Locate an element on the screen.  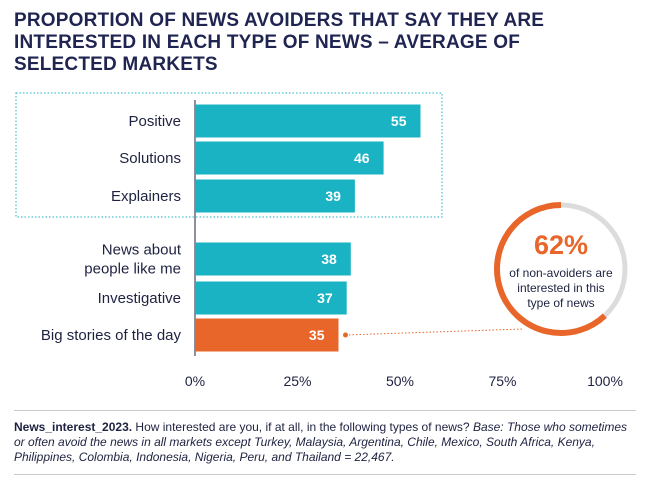
x-tick-label: 50% is located at coordinates (400, 381).